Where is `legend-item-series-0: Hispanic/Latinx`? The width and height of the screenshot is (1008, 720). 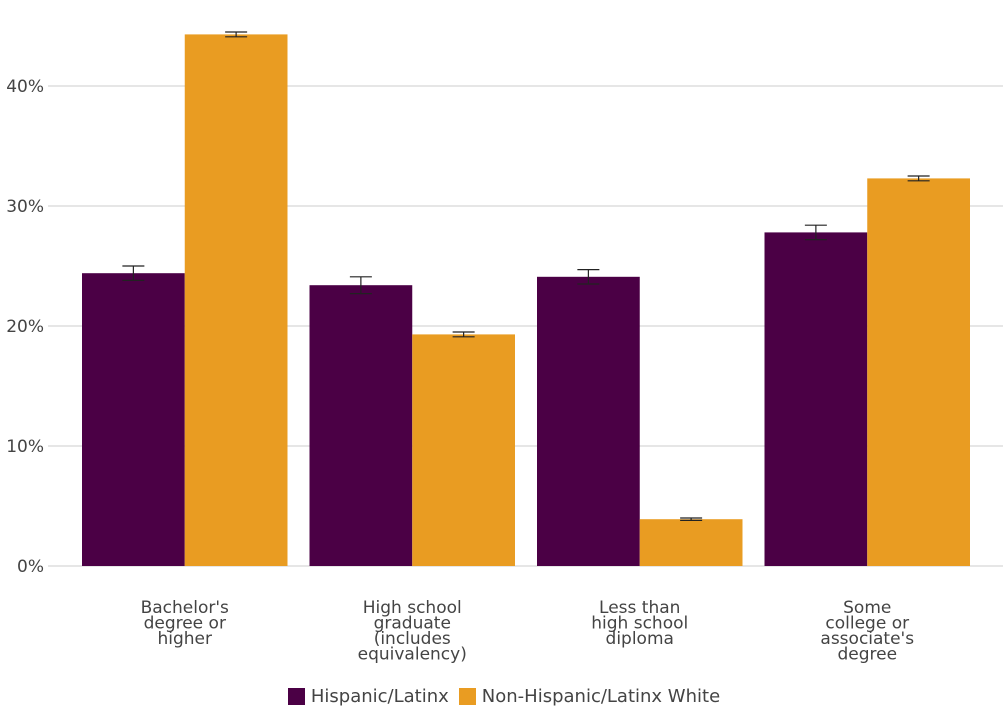 legend-item-series-0: Hispanic/Latinx is located at coordinates (368, 696).